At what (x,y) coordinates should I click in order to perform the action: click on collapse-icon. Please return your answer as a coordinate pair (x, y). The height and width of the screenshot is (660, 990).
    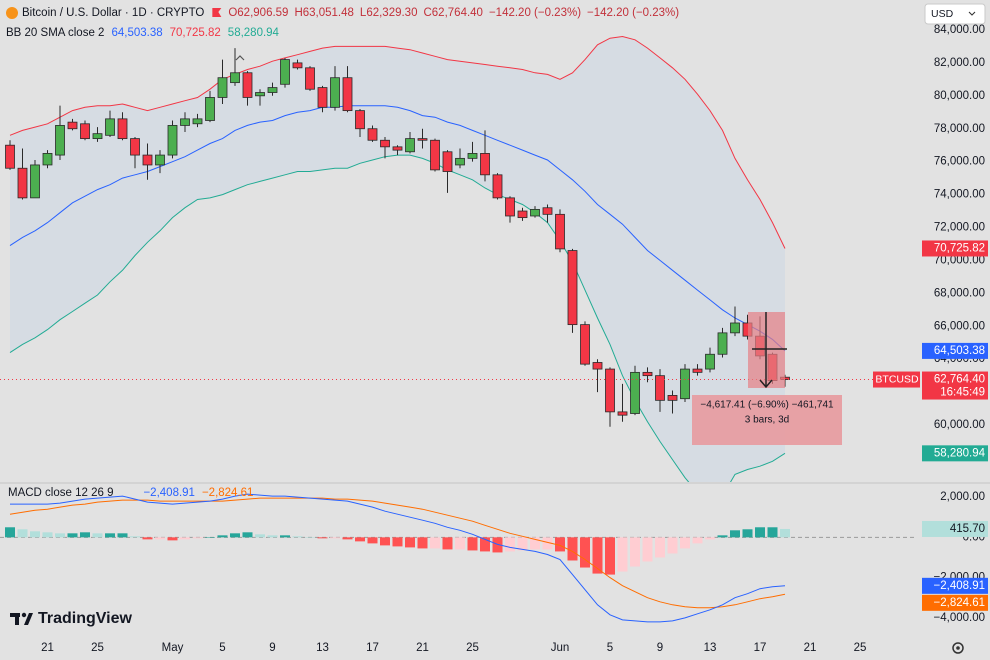
    Looking at the image, I should click on (240, 58).